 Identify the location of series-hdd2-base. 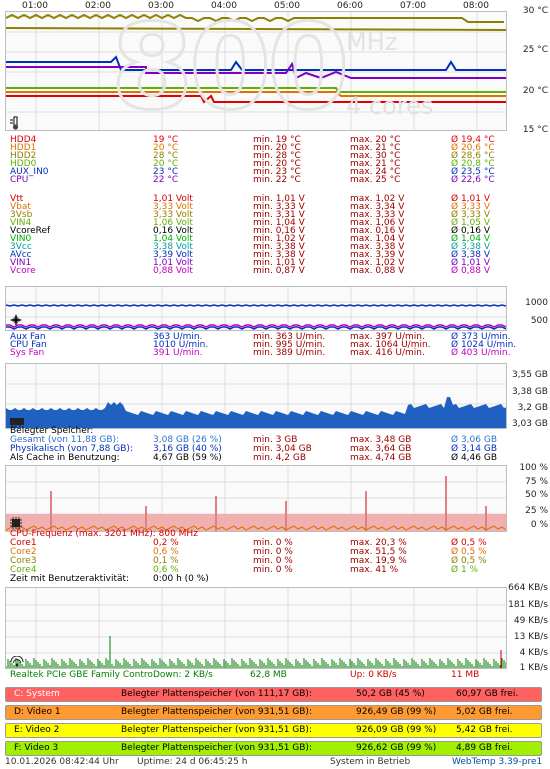
(256, 29).